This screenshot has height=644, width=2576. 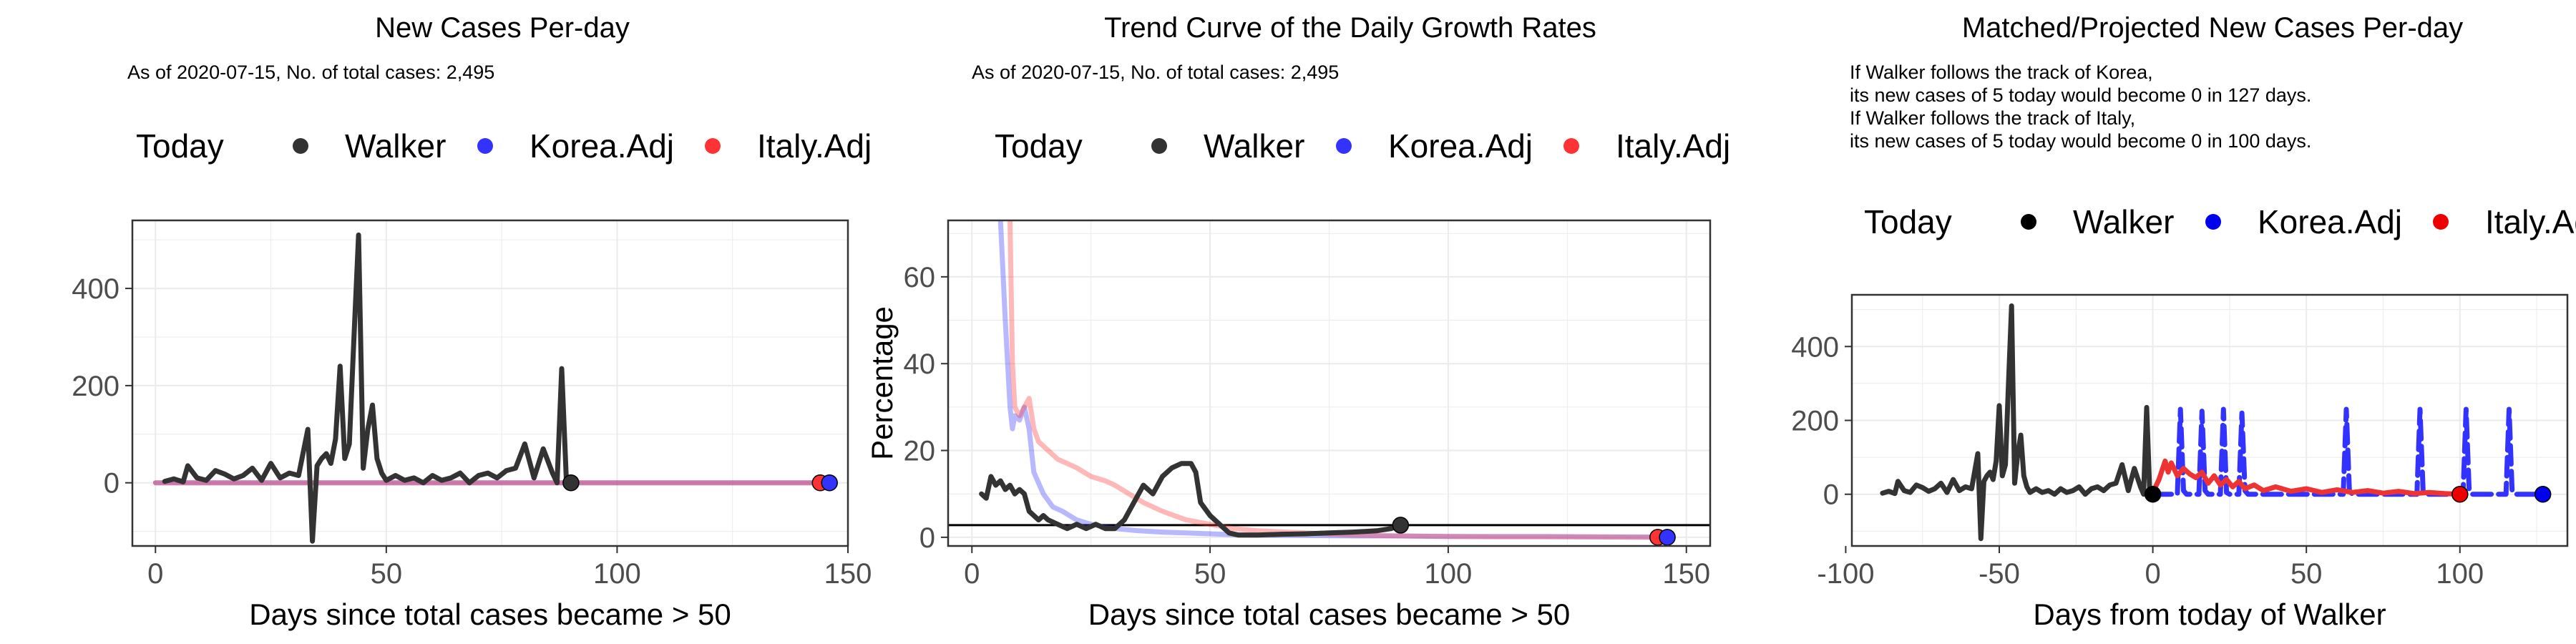 I want to click on y-axis-title: Percentage, so click(x=882, y=383).